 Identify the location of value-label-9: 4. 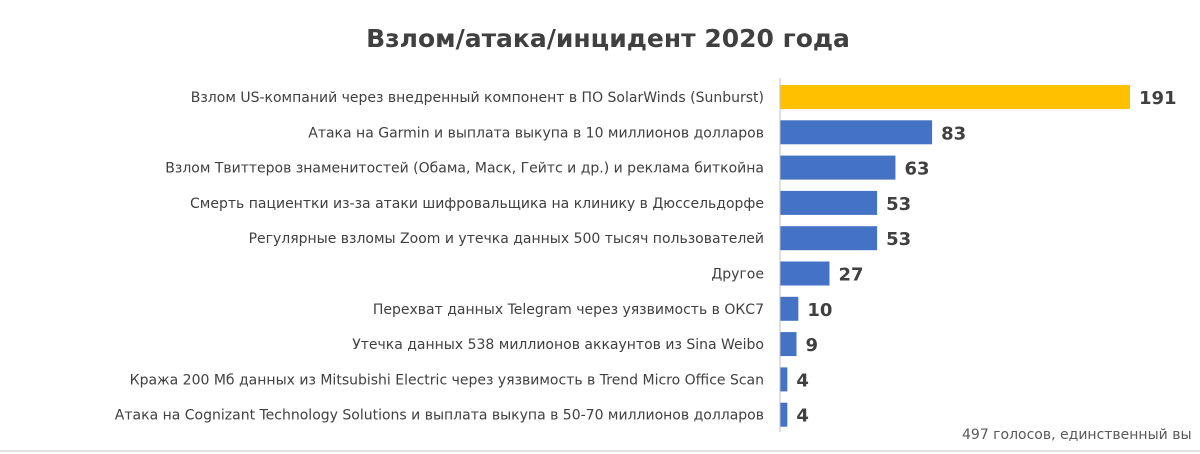
(802, 380).